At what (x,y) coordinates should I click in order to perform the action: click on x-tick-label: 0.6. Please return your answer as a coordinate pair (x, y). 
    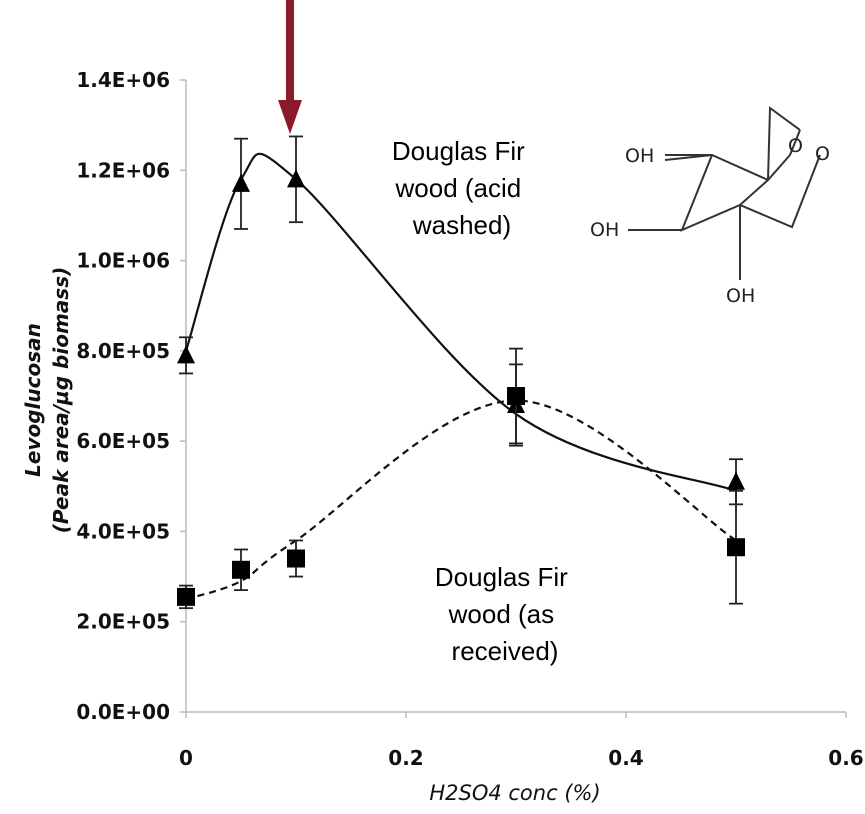
    Looking at the image, I should click on (845, 758).